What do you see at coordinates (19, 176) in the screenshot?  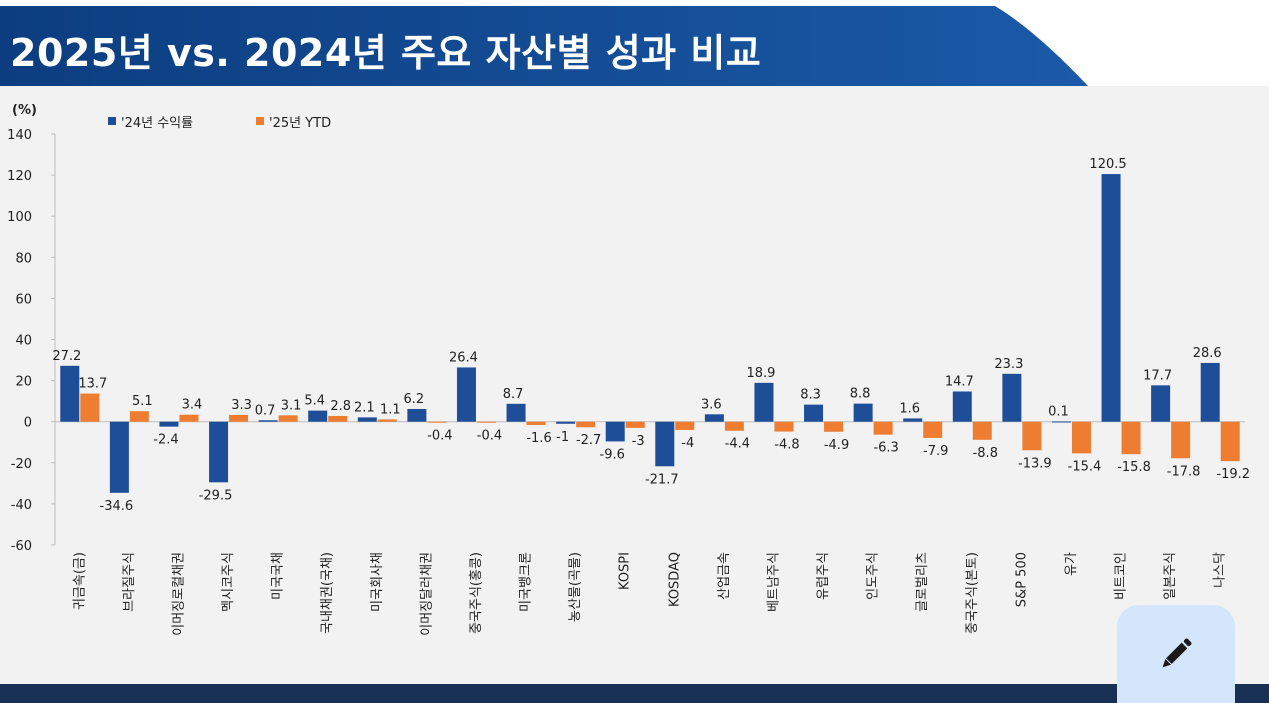 I see `y-tick-label: 120` at bounding box center [19, 176].